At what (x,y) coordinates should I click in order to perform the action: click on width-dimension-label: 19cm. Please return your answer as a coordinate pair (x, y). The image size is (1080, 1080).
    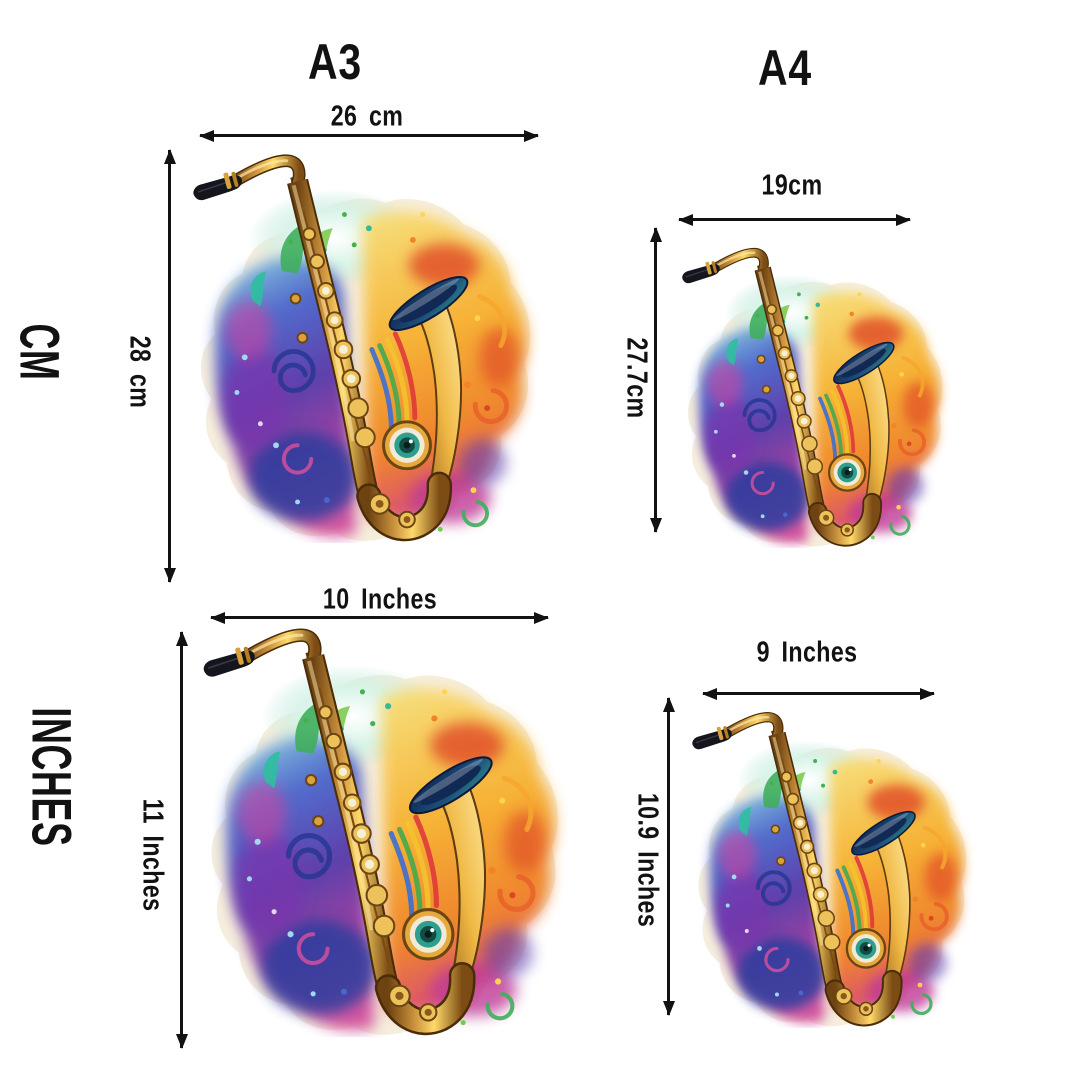
    Looking at the image, I should click on (792, 185).